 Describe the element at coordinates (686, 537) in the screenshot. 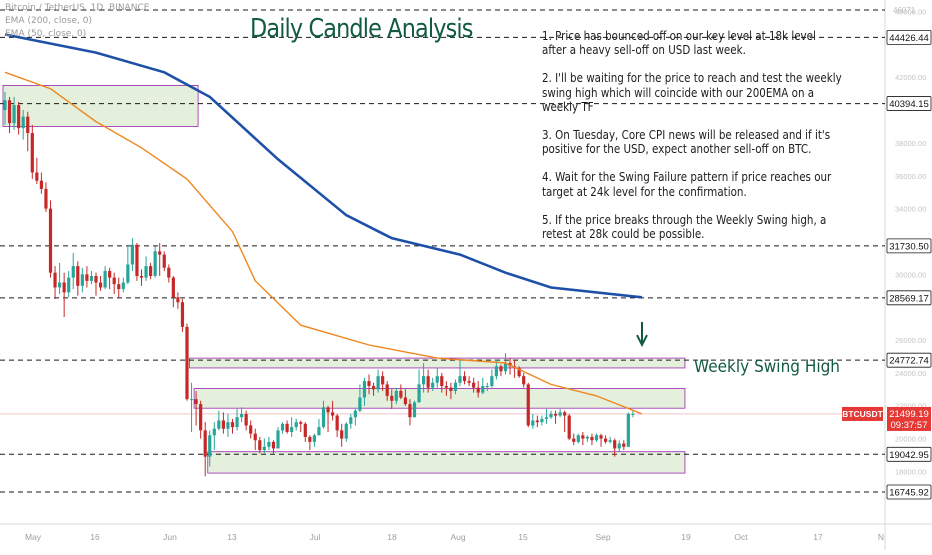

I see `x-axis-label: 19` at that location.